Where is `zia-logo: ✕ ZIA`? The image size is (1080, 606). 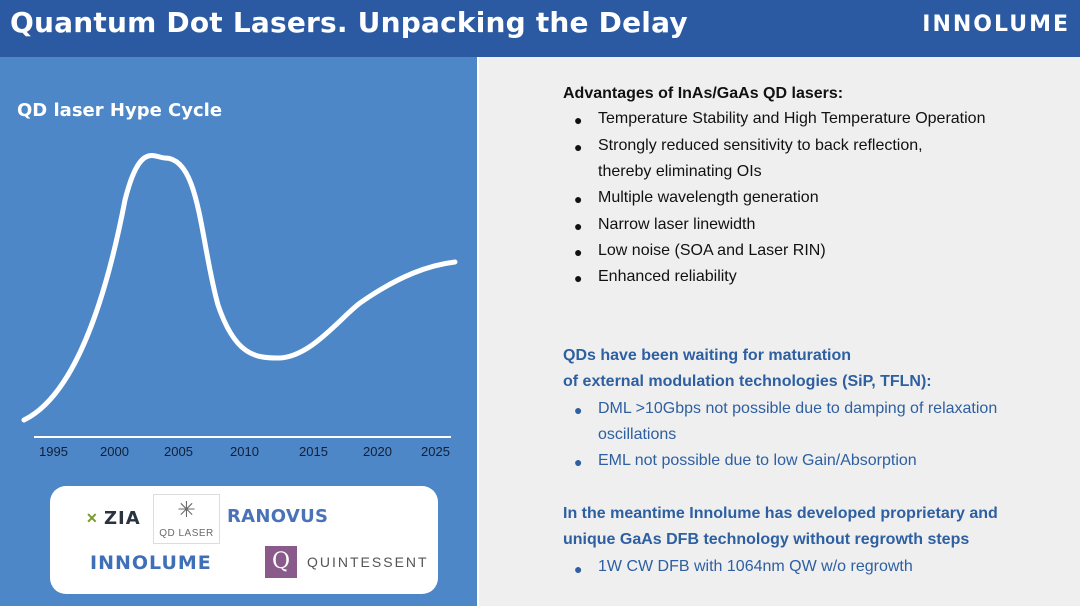
zia-logo: ✕ ZIA is located at coordinates (115, 518).